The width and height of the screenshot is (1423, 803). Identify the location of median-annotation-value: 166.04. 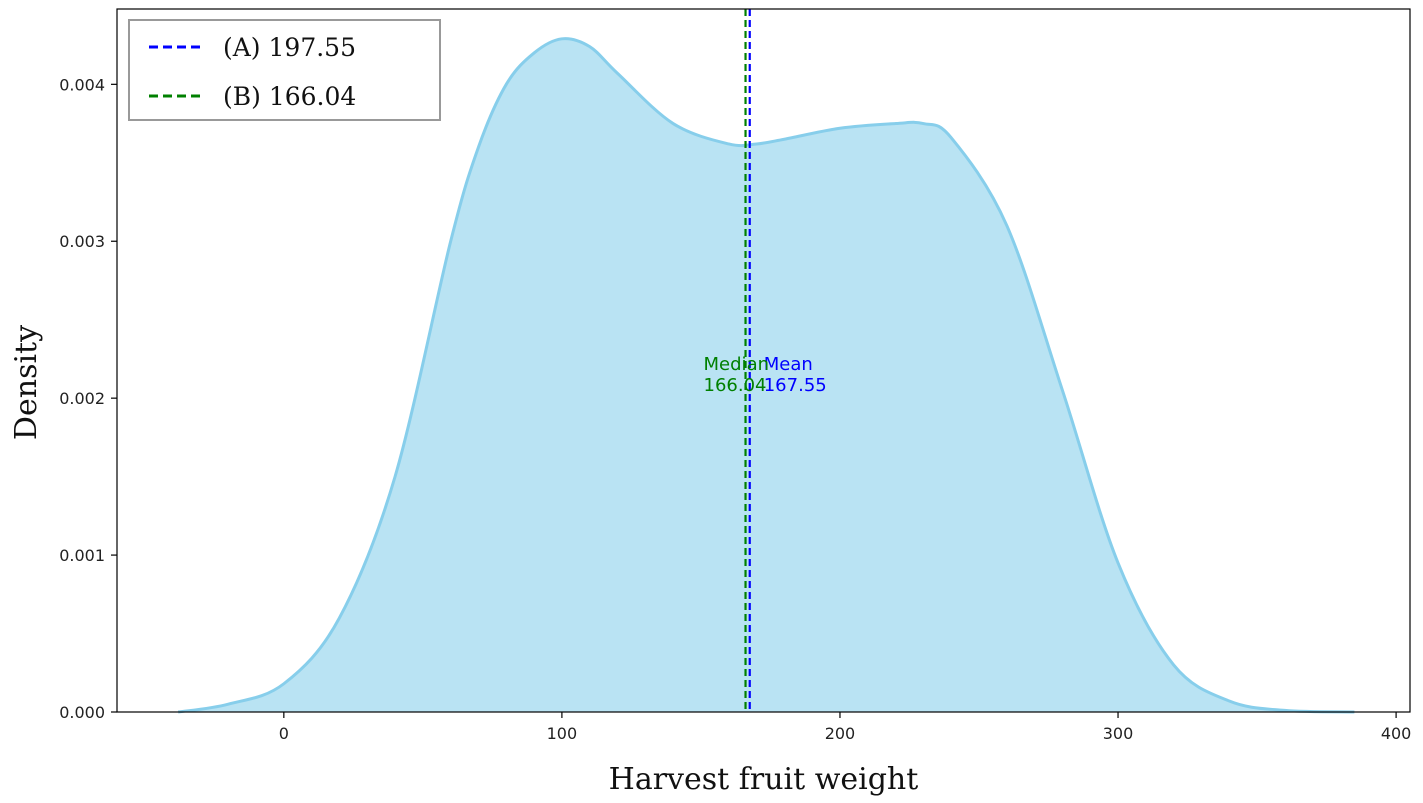
(735, 385).